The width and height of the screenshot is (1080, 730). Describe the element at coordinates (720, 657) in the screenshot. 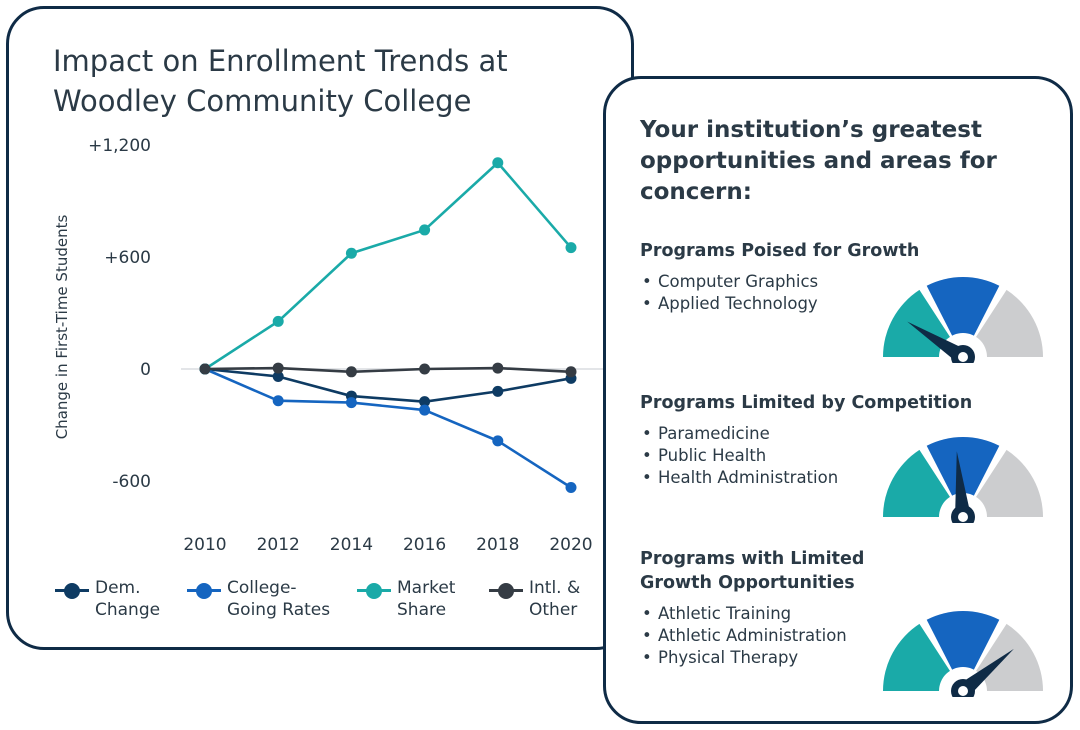

I see `list-item: • Physical Therapy` at that location.